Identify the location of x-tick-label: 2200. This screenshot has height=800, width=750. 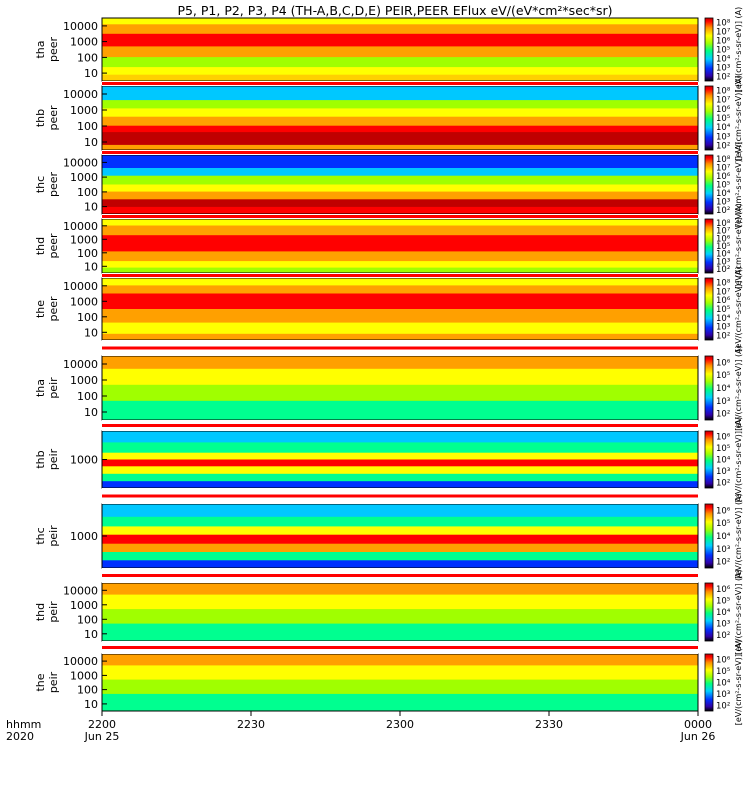
(102, 724).